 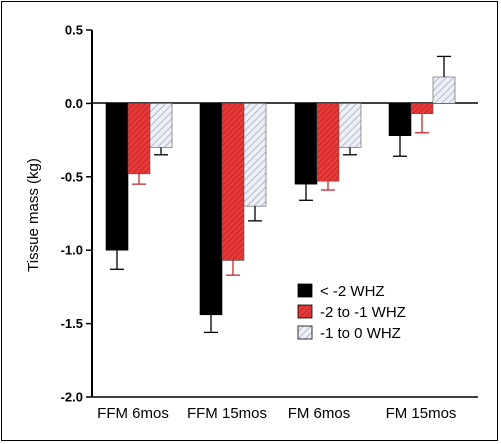 I want to click on legend-label: -2 to -1 WHZ, so click(x=363, y=312).